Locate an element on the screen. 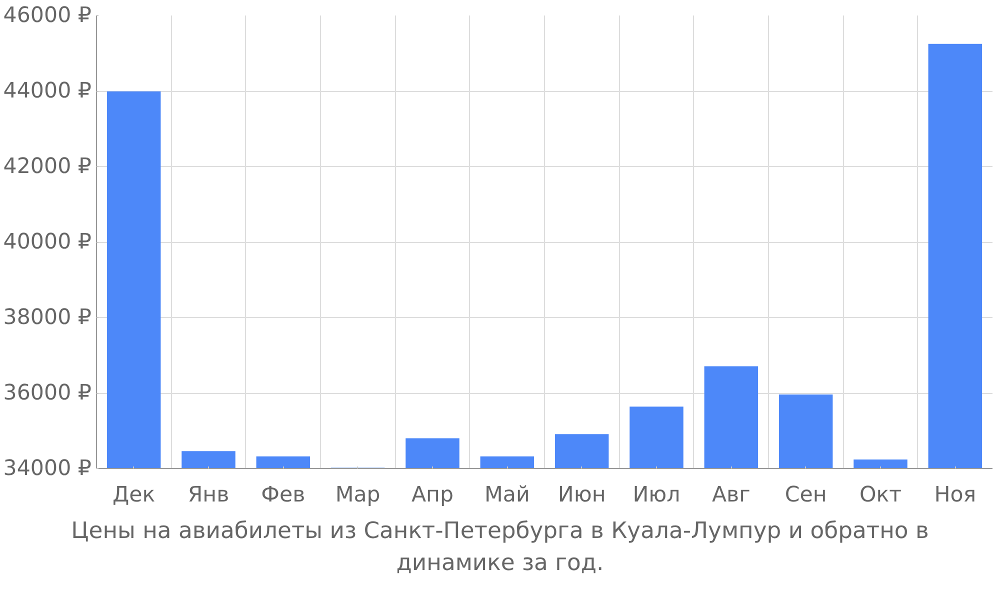 This screenshot has width=1000, height=600. x-tick-label: Июл is located at coordinates (656, 495).